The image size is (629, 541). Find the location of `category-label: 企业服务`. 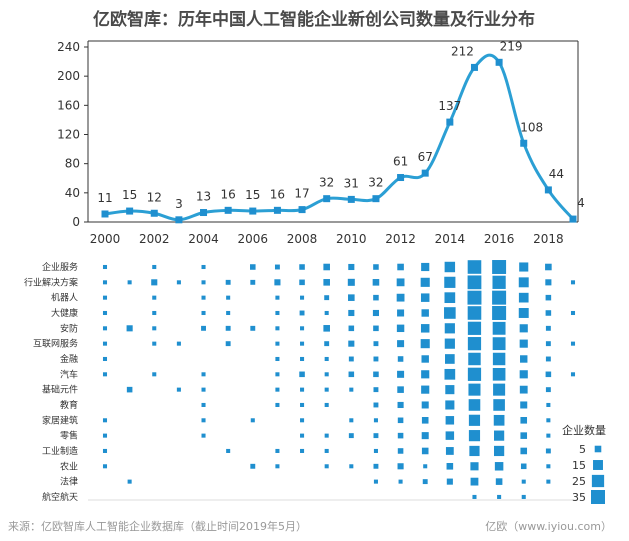

category-label: 企业服务 is located at coordinates (60, 267).